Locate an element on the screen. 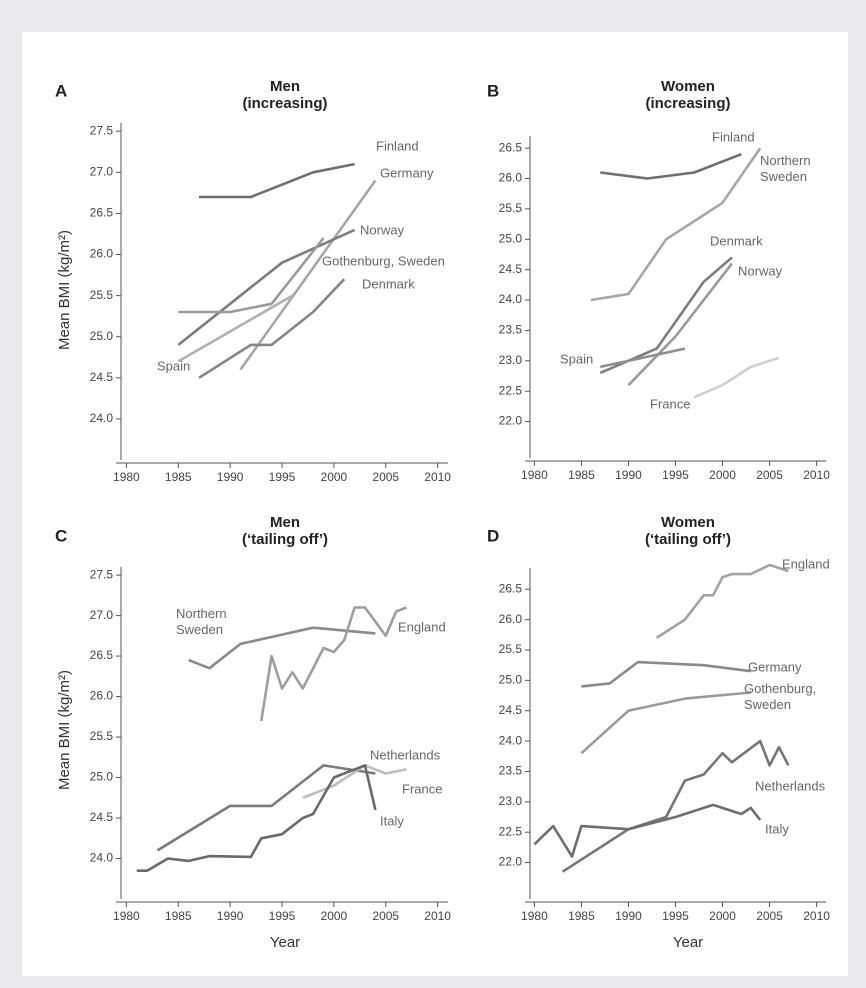 This screenshot has height=988, width=866. panel-letter: C is located at coordinates (61, 535).